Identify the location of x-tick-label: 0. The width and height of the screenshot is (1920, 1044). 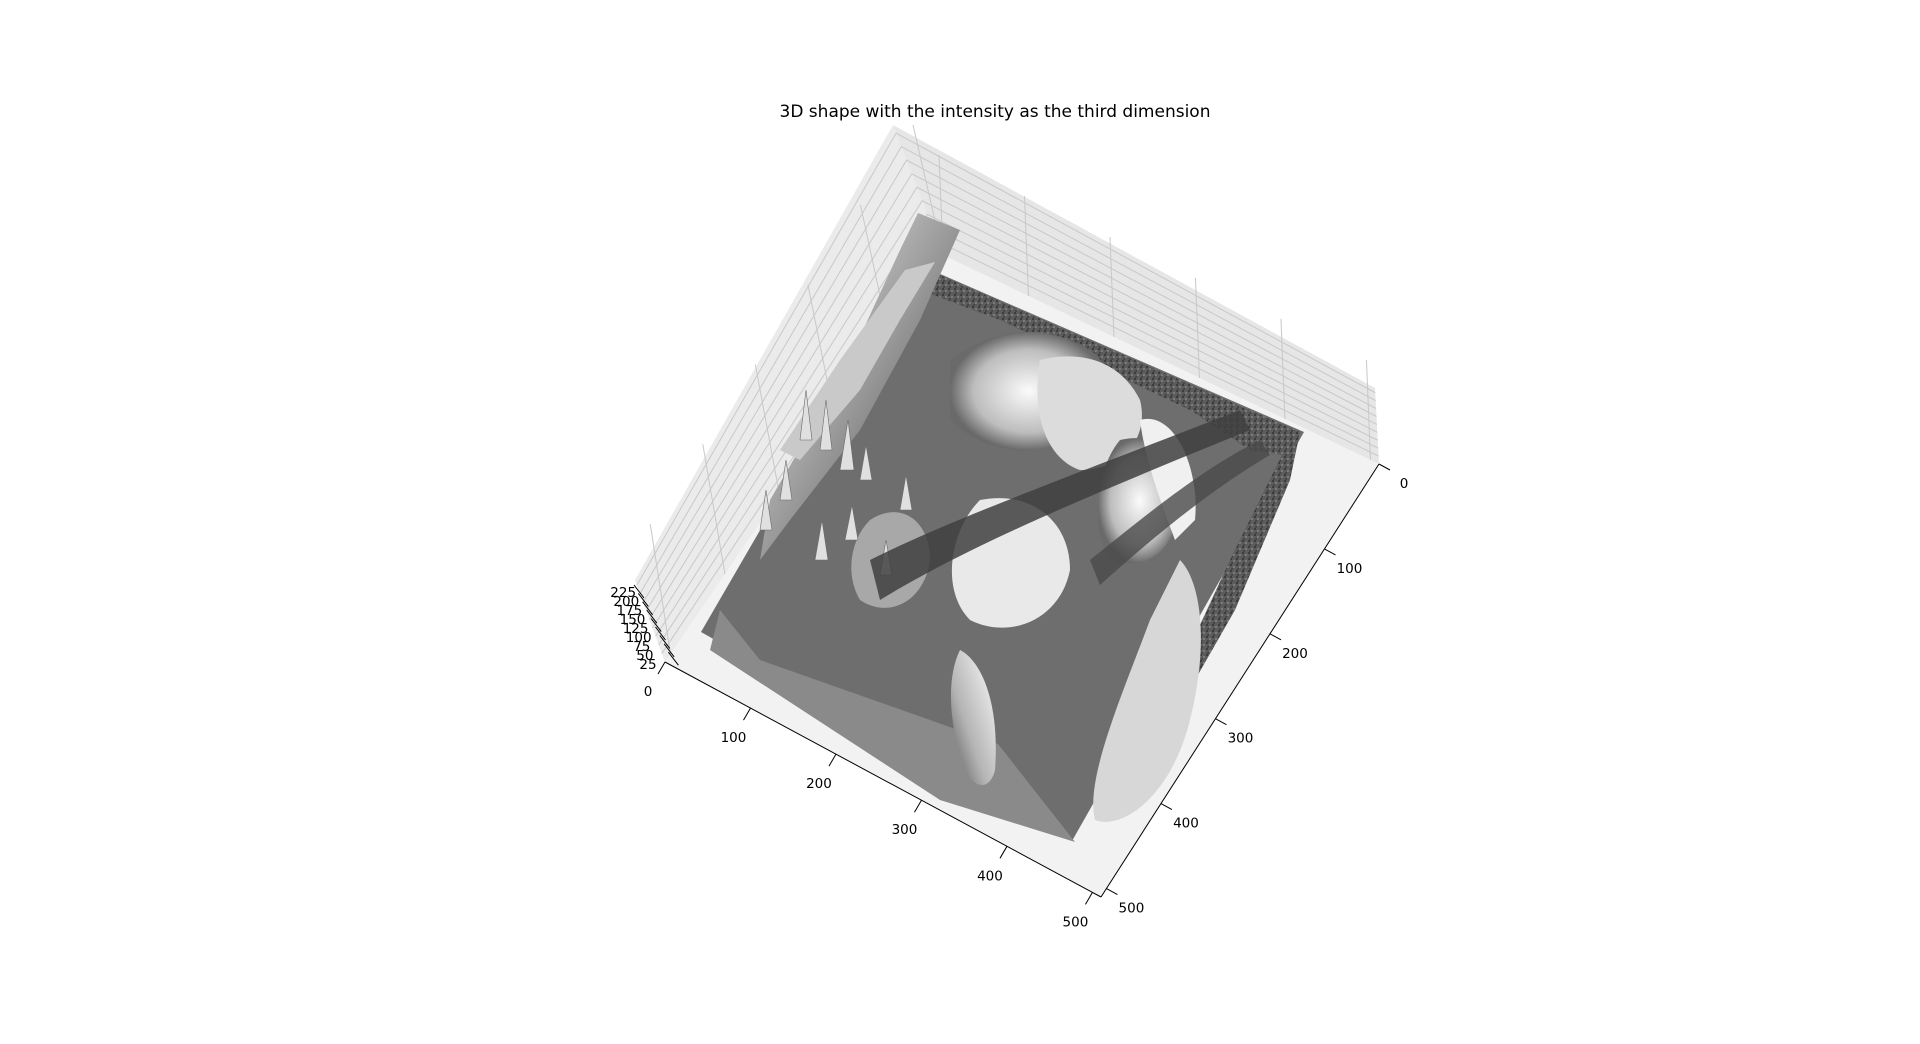
(648, 692).